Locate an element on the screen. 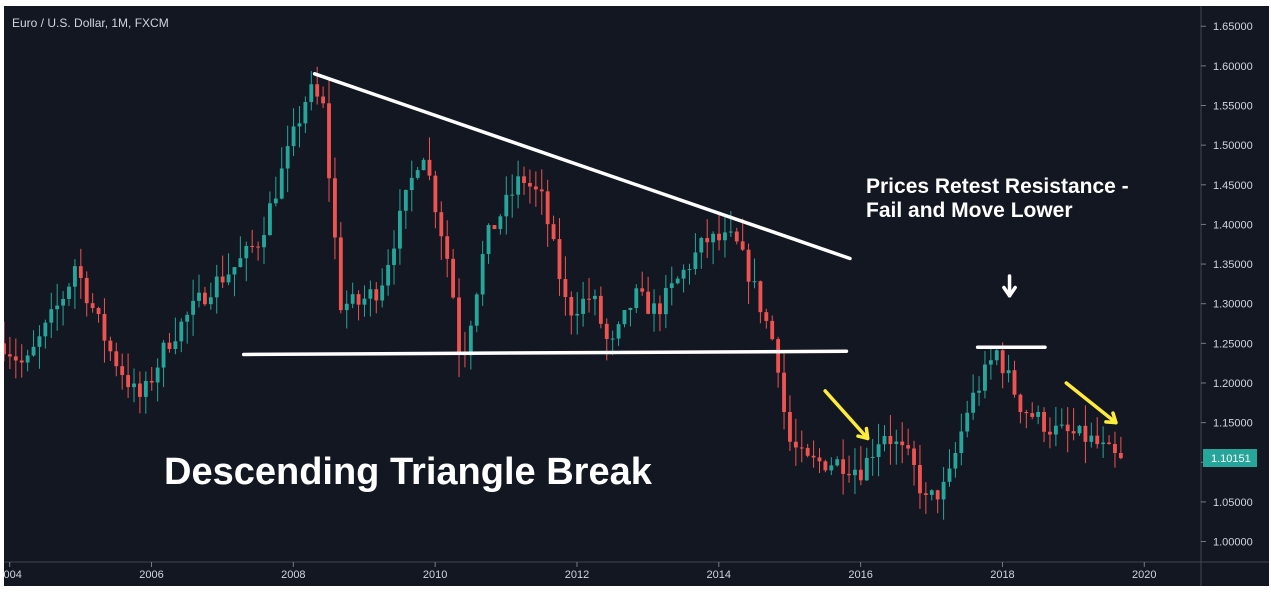 The height and width of the screenshot is (592, 1271). time-axis: 2004 2006 2008 2010 2012 2014 2016 2018 2020 is located at coordinates (580, 571).